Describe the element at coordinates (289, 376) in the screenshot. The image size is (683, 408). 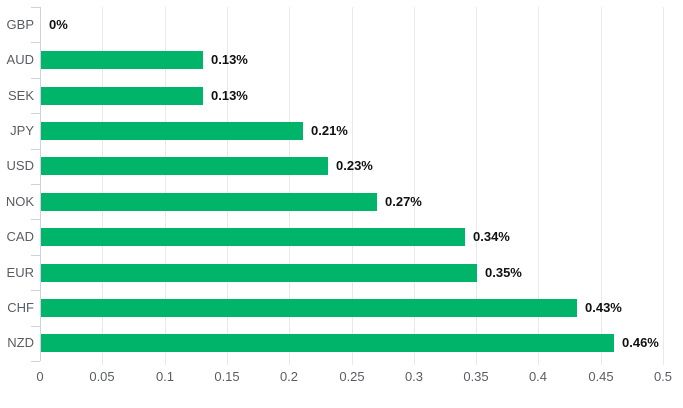
I see `x-axis-tick-label: 0.2` at that location.